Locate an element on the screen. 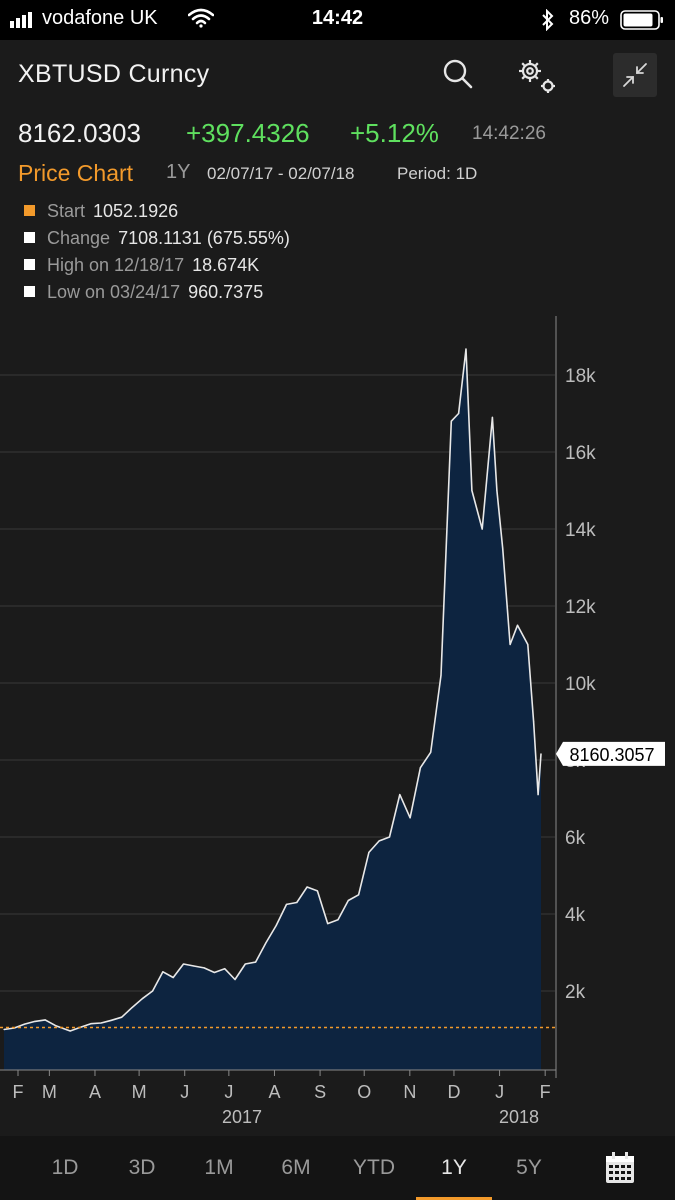 Image resolution: width=675 pixels, height=1200 pixels. stat-value: 960.7375 is located at coordinates (226, 292).